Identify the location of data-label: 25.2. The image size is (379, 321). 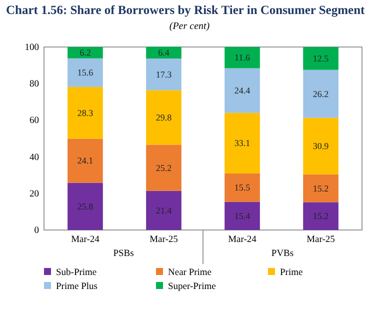
(164, 167).